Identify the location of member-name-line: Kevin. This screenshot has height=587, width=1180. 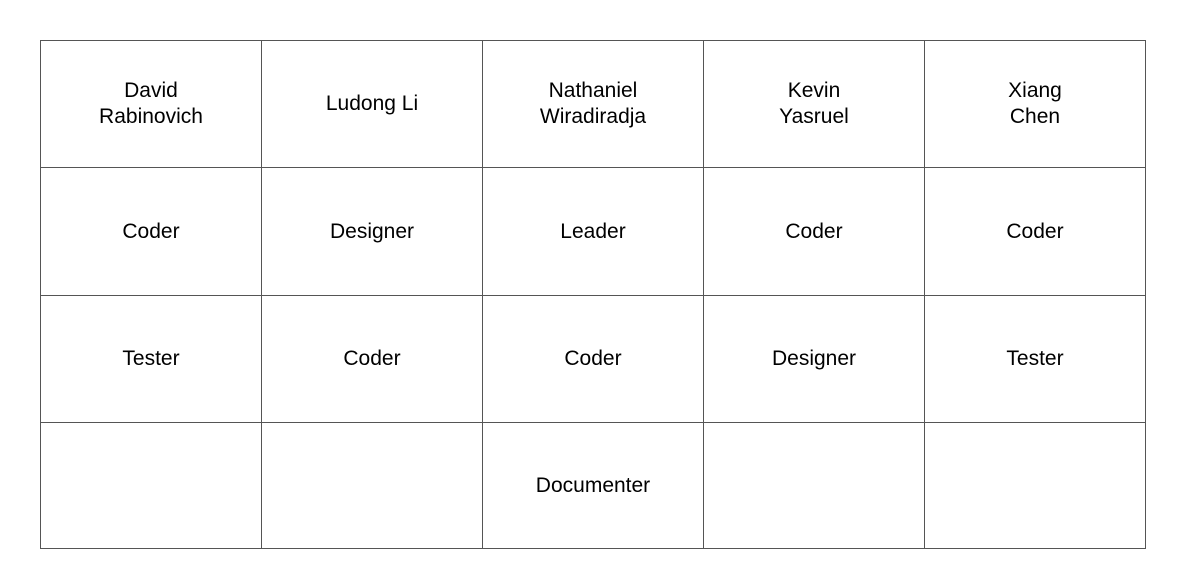
(814, 90).